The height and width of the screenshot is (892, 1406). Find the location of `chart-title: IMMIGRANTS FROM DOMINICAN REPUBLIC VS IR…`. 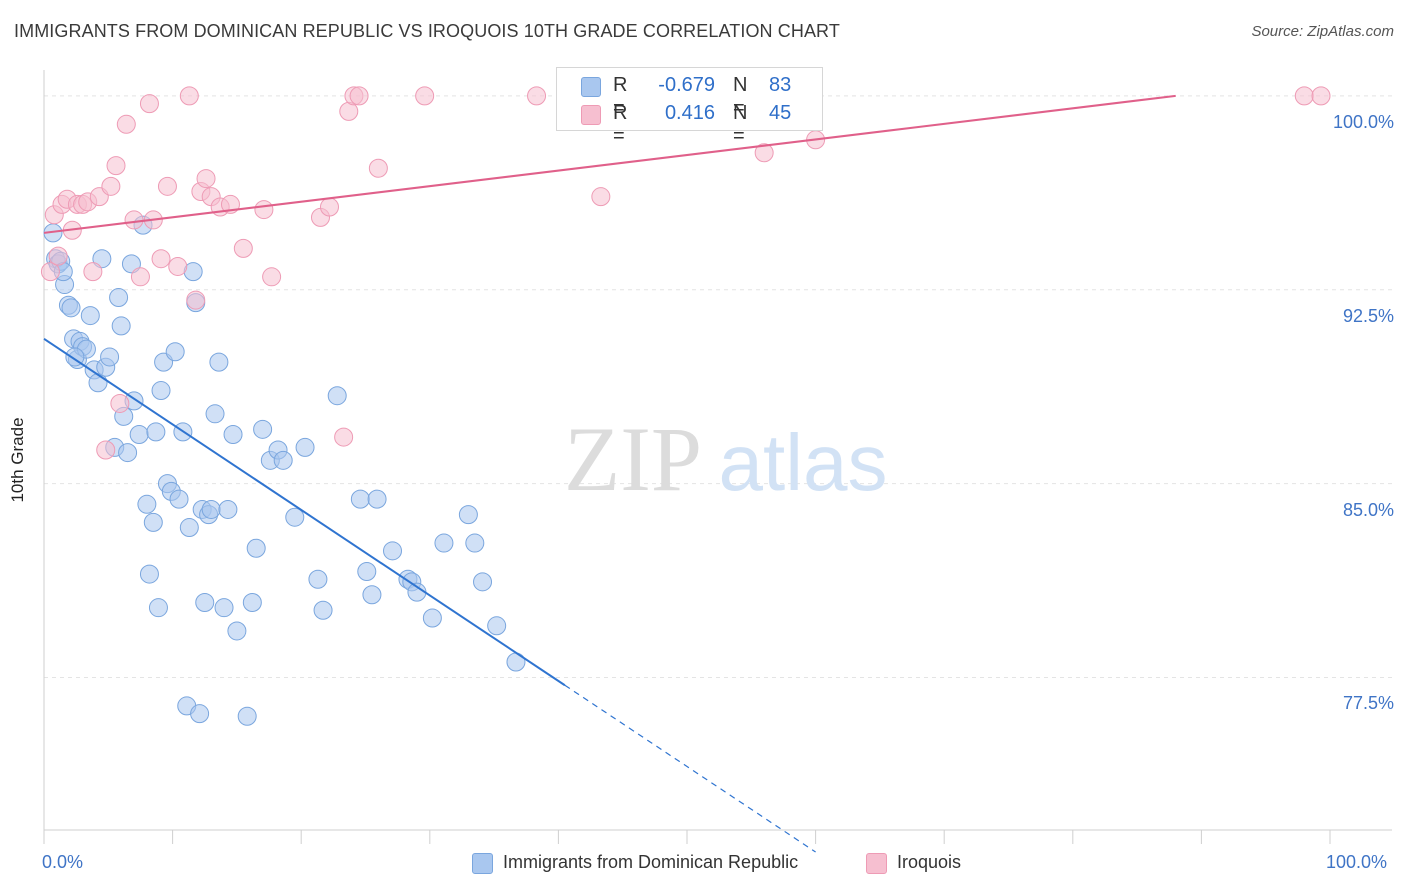

chart-title: IMMIGRANTS FROM DOMINICAN REPUBLIC VS IR… is located at coordinates (427, 31).